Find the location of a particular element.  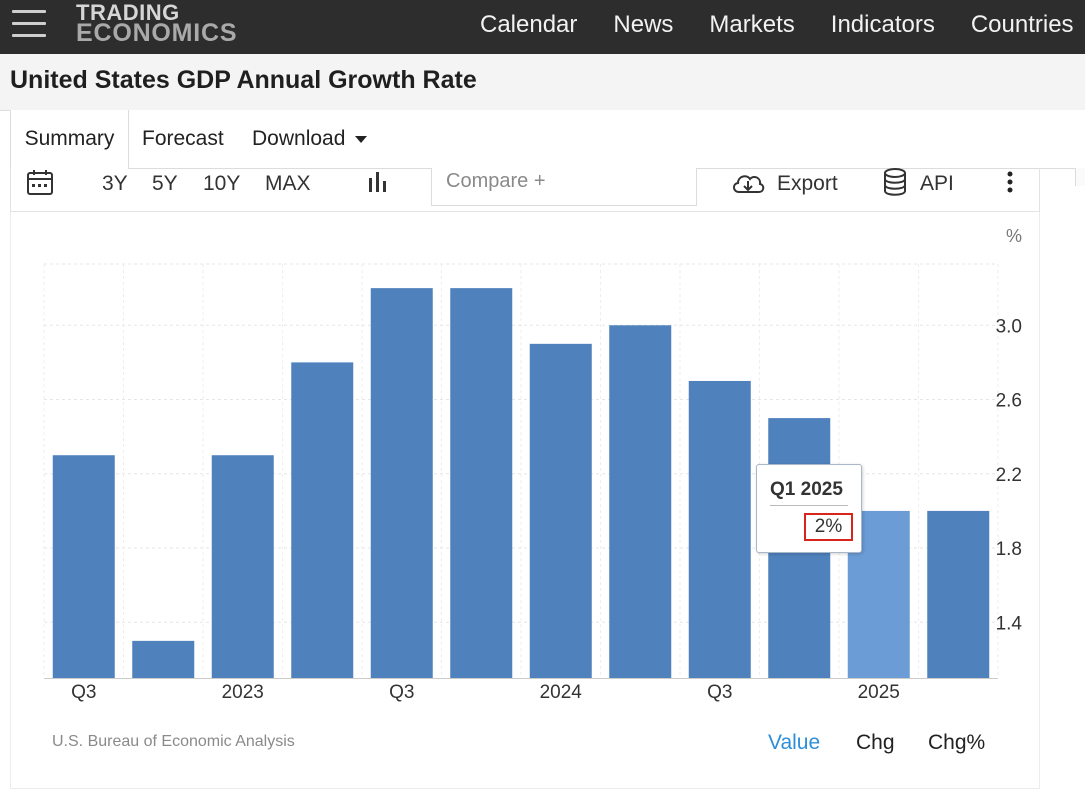

tab-forecast-label: Forecast is located at coordinates (183, 138).